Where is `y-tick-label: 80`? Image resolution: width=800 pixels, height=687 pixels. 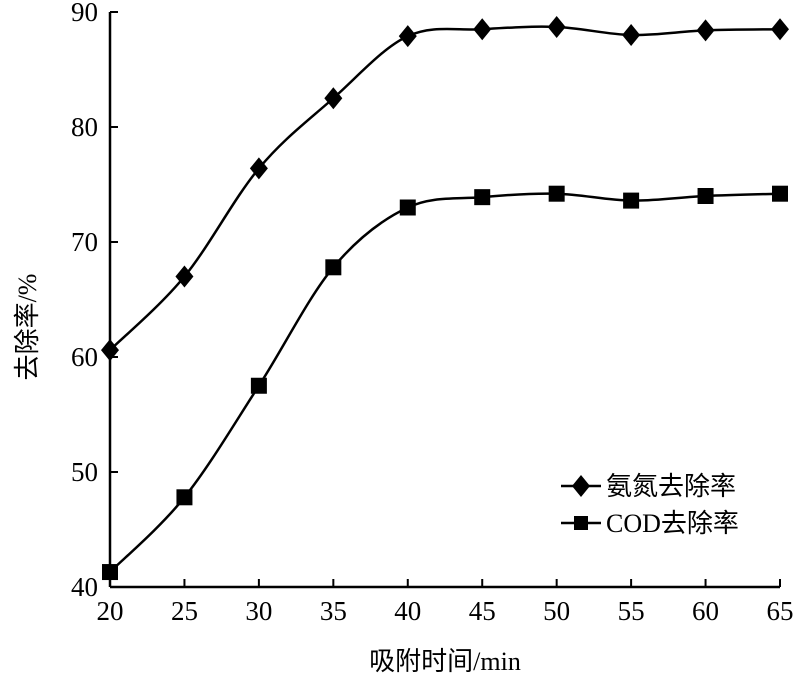 y-tick-label: 80 is located at coordinates (84, 127).